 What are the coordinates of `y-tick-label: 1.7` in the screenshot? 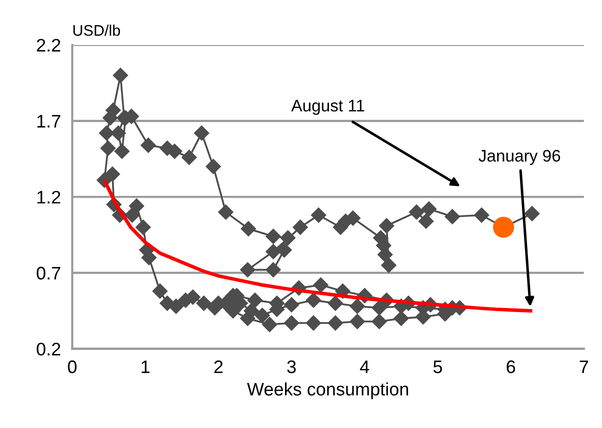 It's located at (48, 121).